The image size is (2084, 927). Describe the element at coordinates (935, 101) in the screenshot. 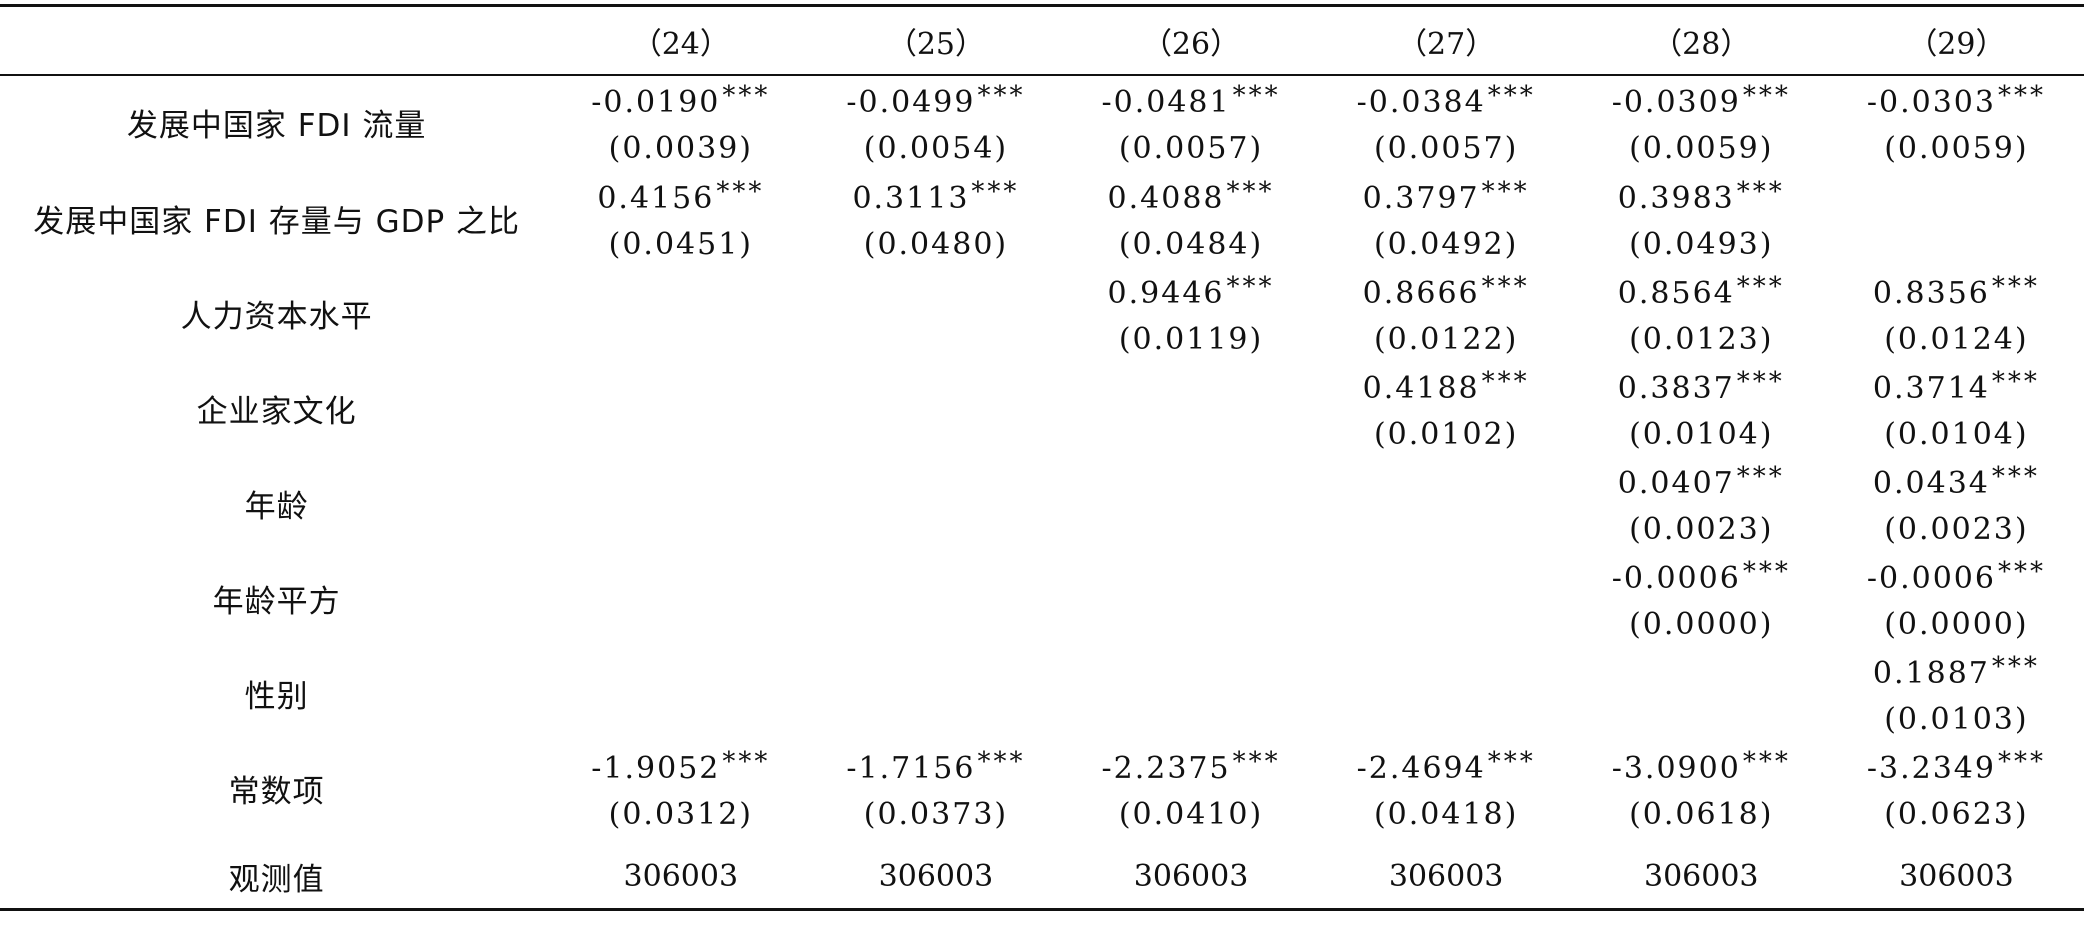

I see `coefficient-line: -0.0499***` at that location.